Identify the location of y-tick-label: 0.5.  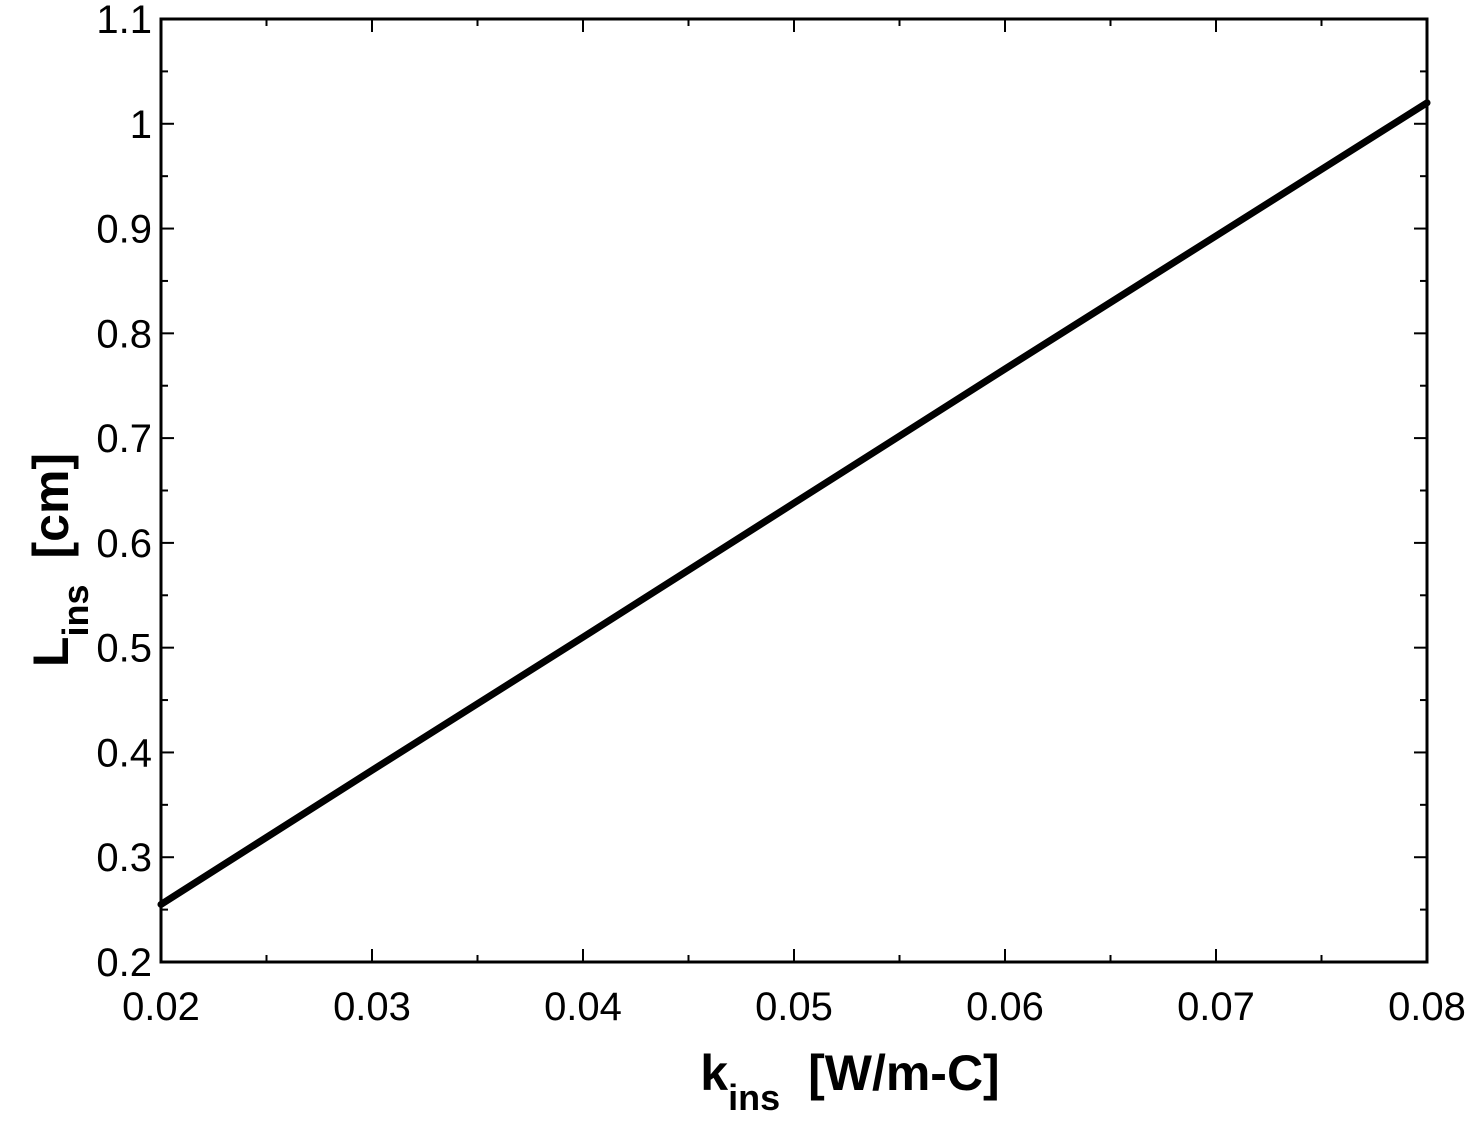
(124, 649).